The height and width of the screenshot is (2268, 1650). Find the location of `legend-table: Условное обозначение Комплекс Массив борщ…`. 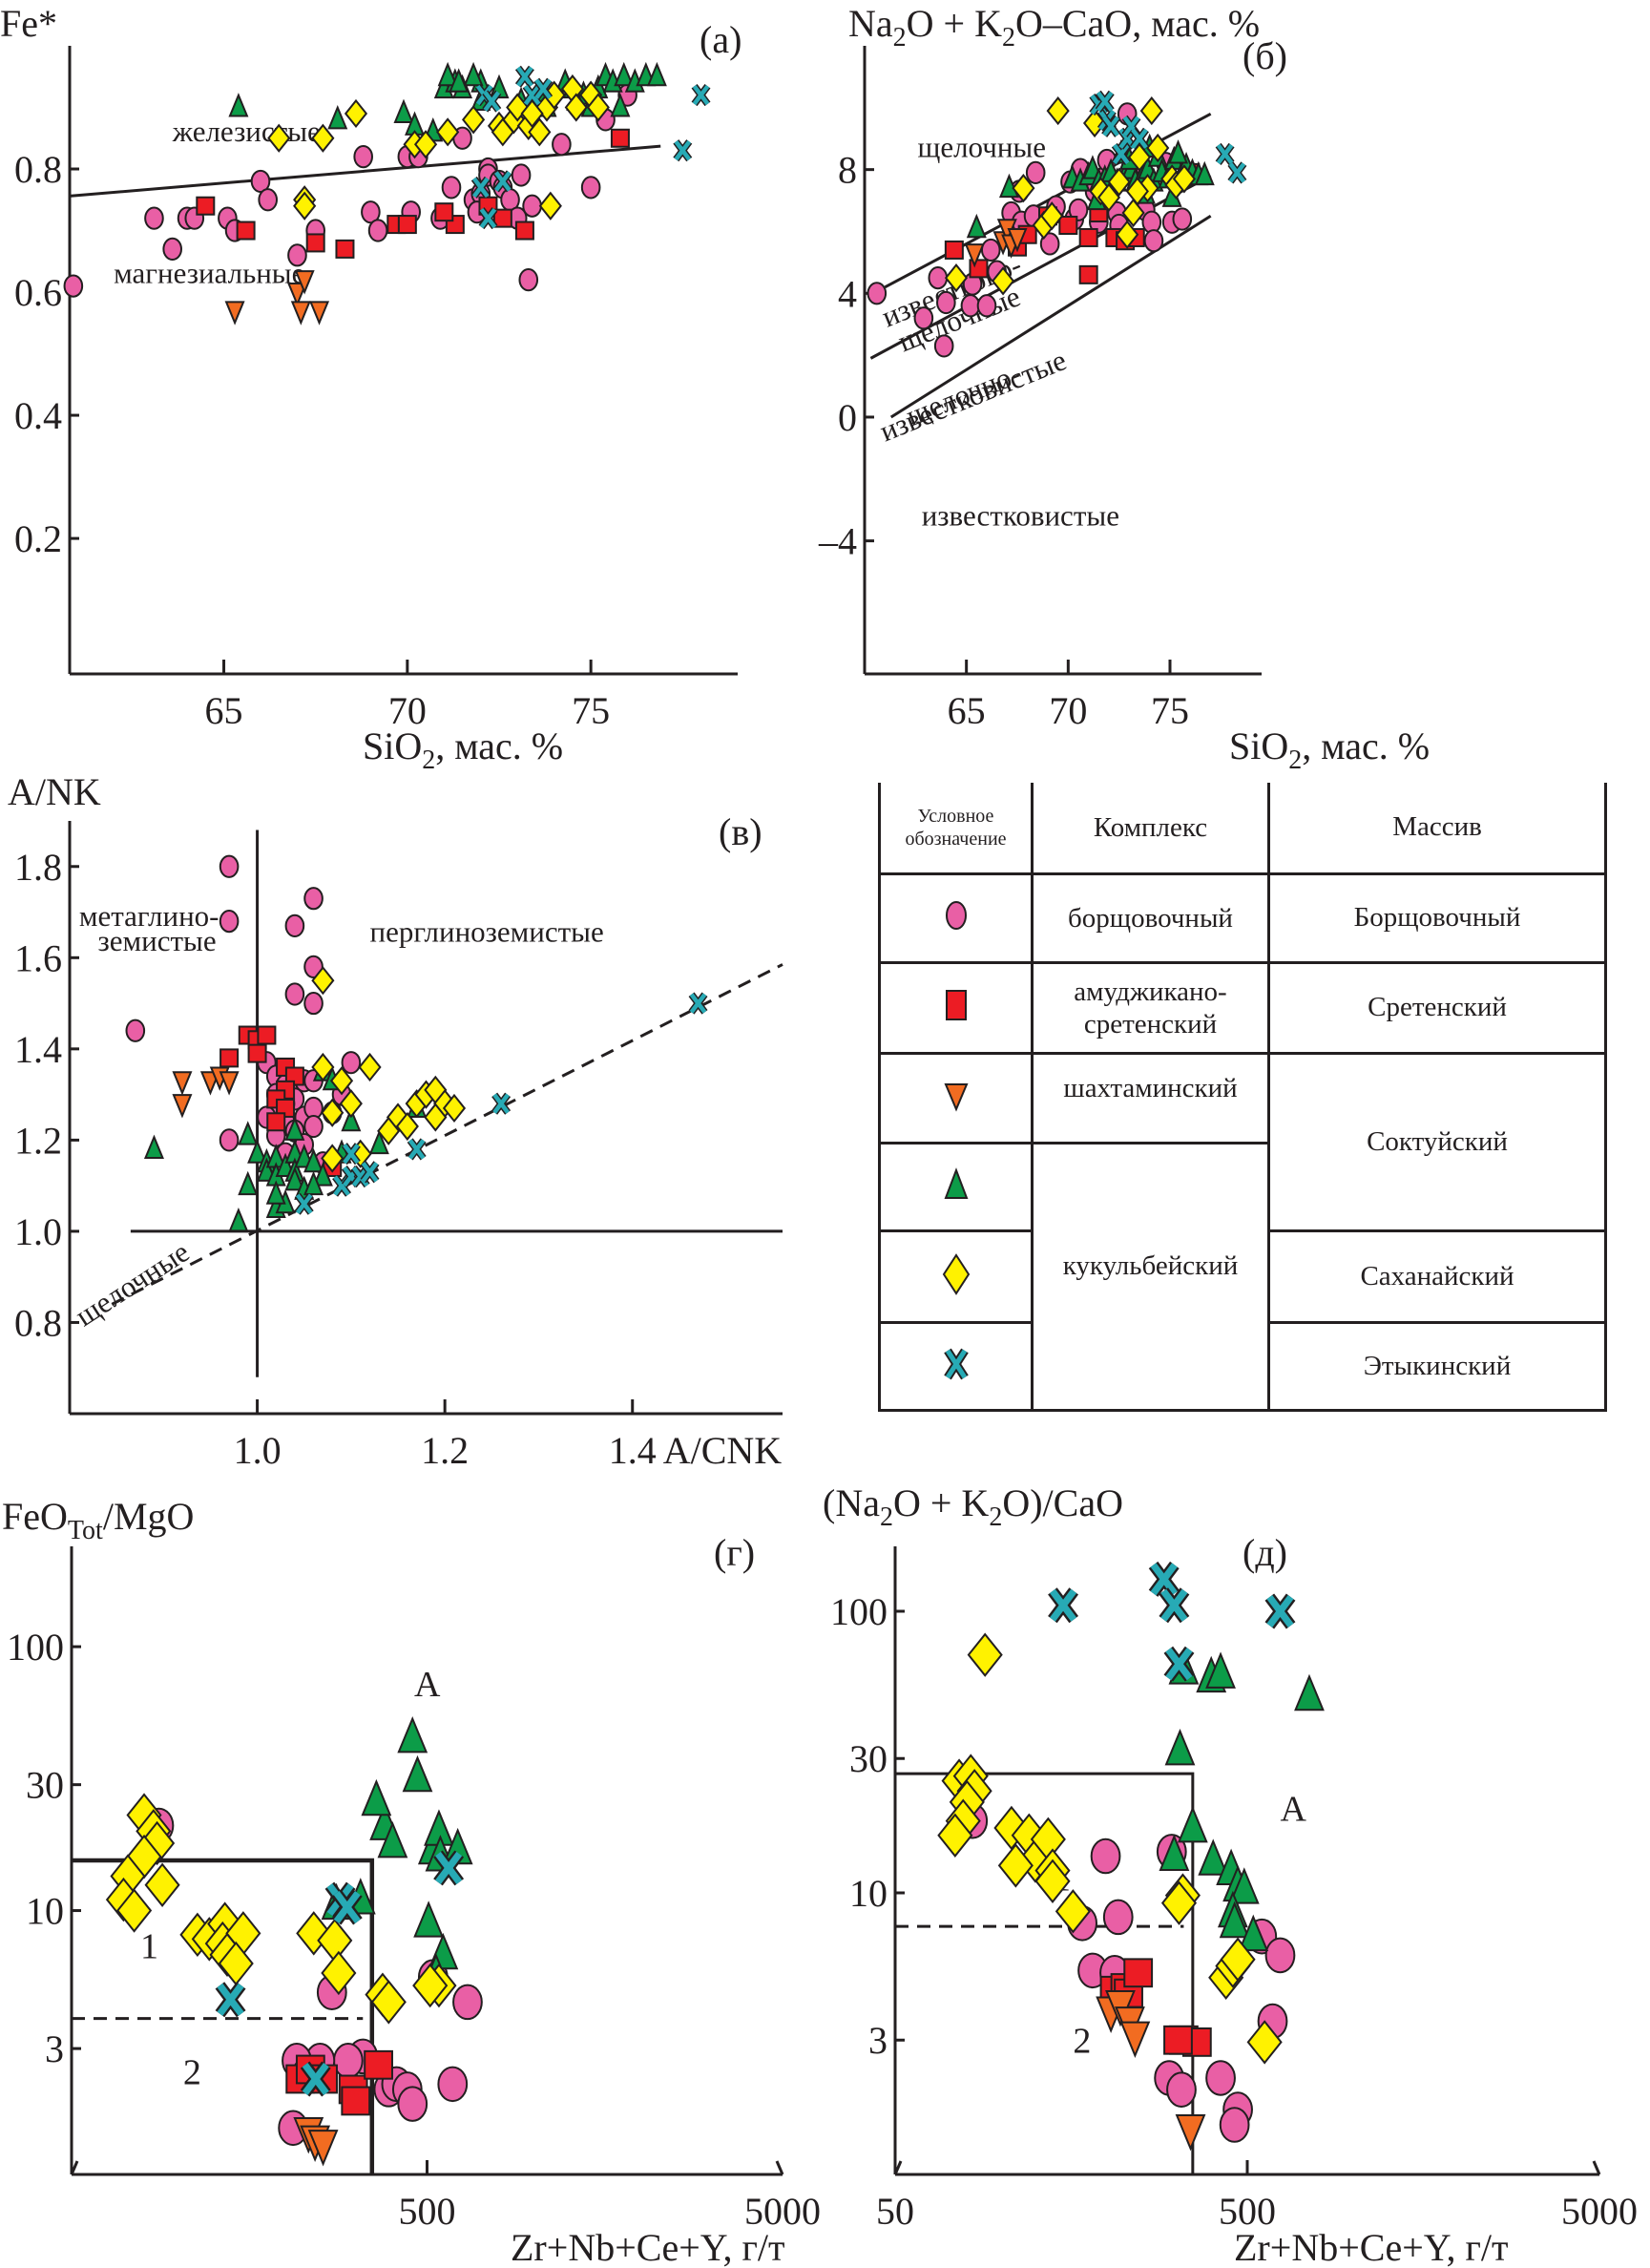

legend-table: Условное обозначение Комплекс Массив борщ… is located at coordinates (1242, 1097).